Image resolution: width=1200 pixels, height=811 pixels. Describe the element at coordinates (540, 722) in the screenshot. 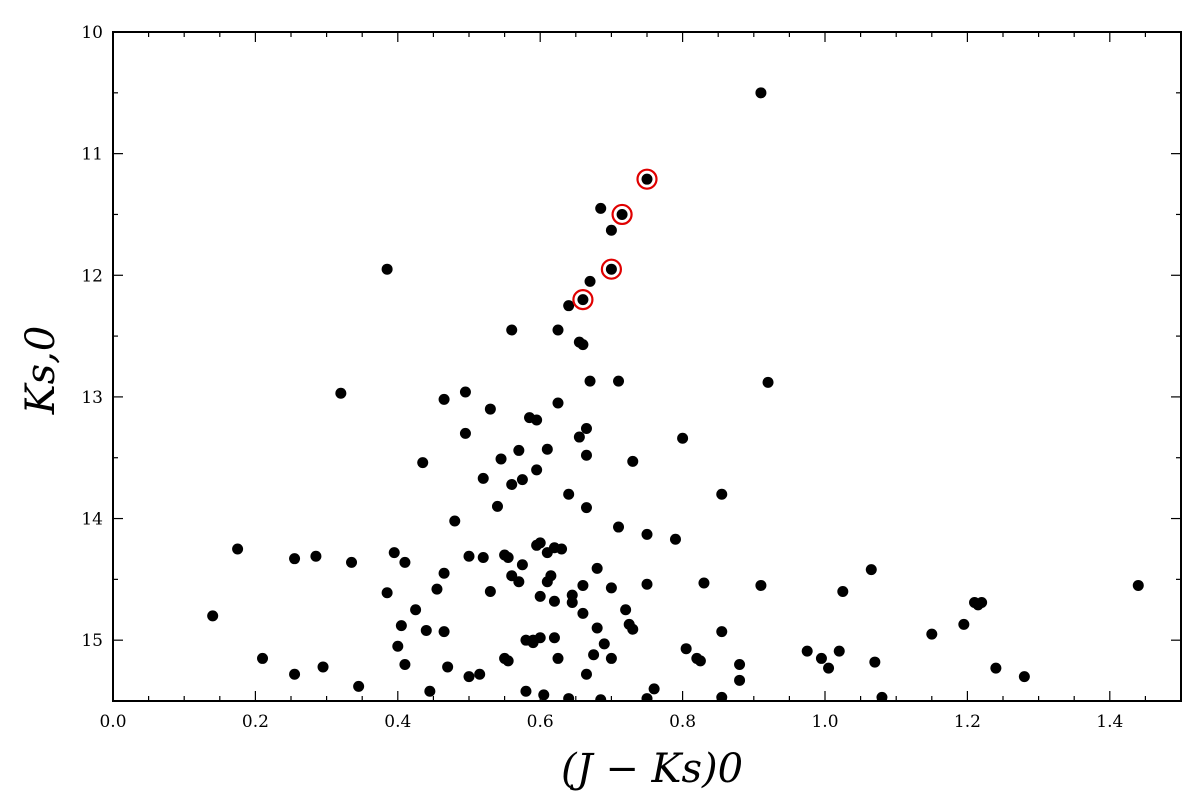

I see `x-tick-label: 0.6` at that location.